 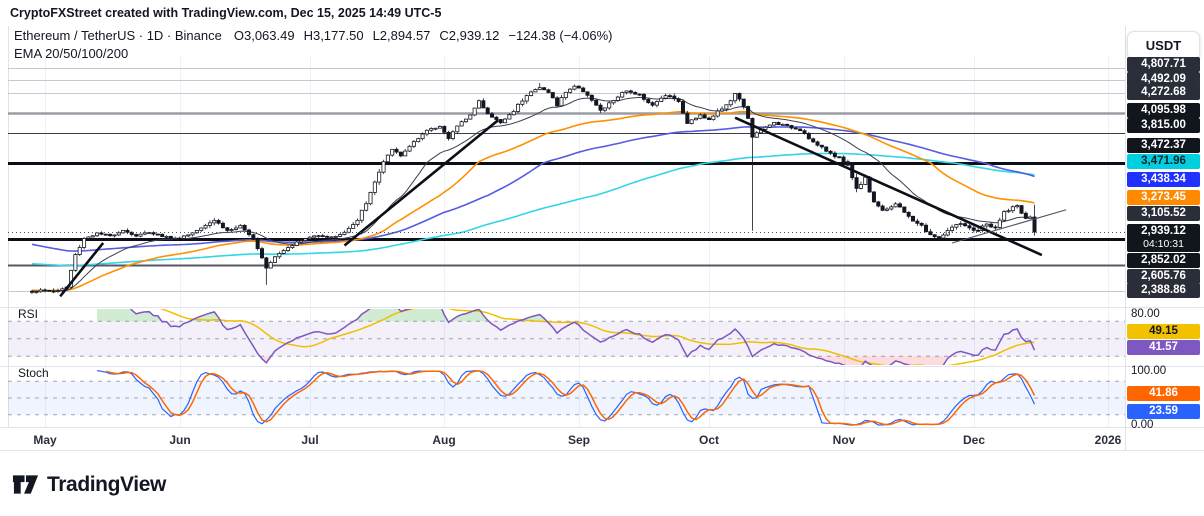 What do you see at coordinates (333, 35) in the screenshot?
I see `ohlc-high: H3,177.50` at bounding box center [333, 35].